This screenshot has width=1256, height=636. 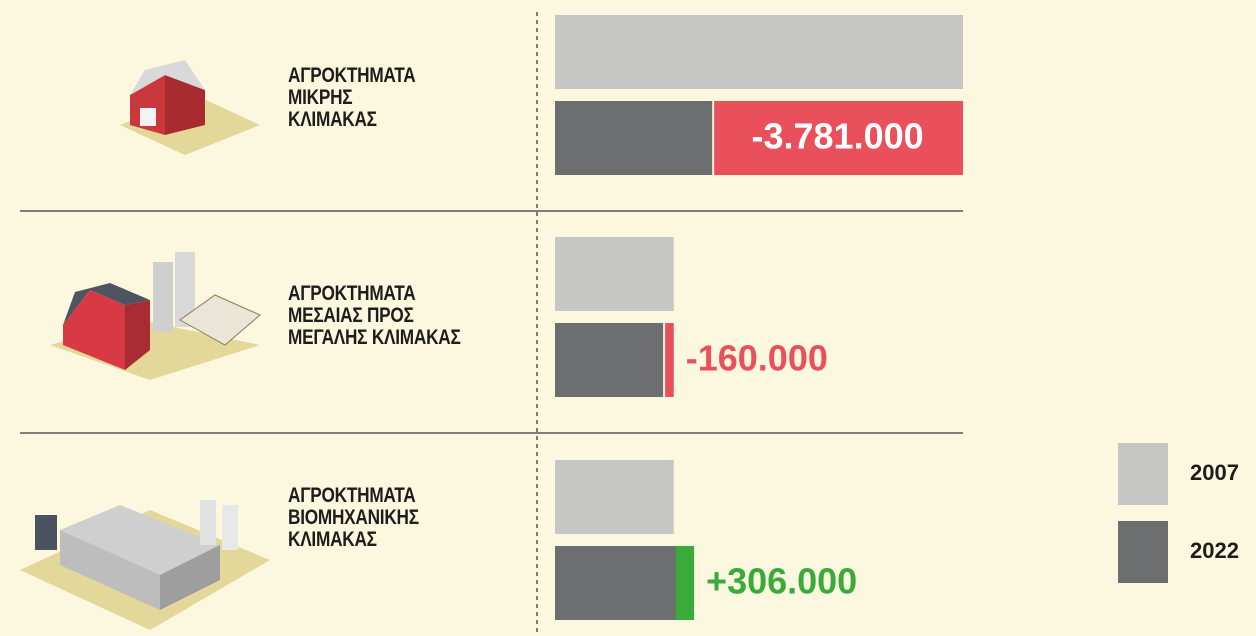 What do you see at coordinates (353, 517) in the screenshot?
I see `category-label: ΑΓΡΟΚΤΗΜΑΤΑ ΒΙΟΜΗΧΑΝΙΚΗΣ ΚΛΙΜΑΚΑΣ` at bounding box center [353, 517].